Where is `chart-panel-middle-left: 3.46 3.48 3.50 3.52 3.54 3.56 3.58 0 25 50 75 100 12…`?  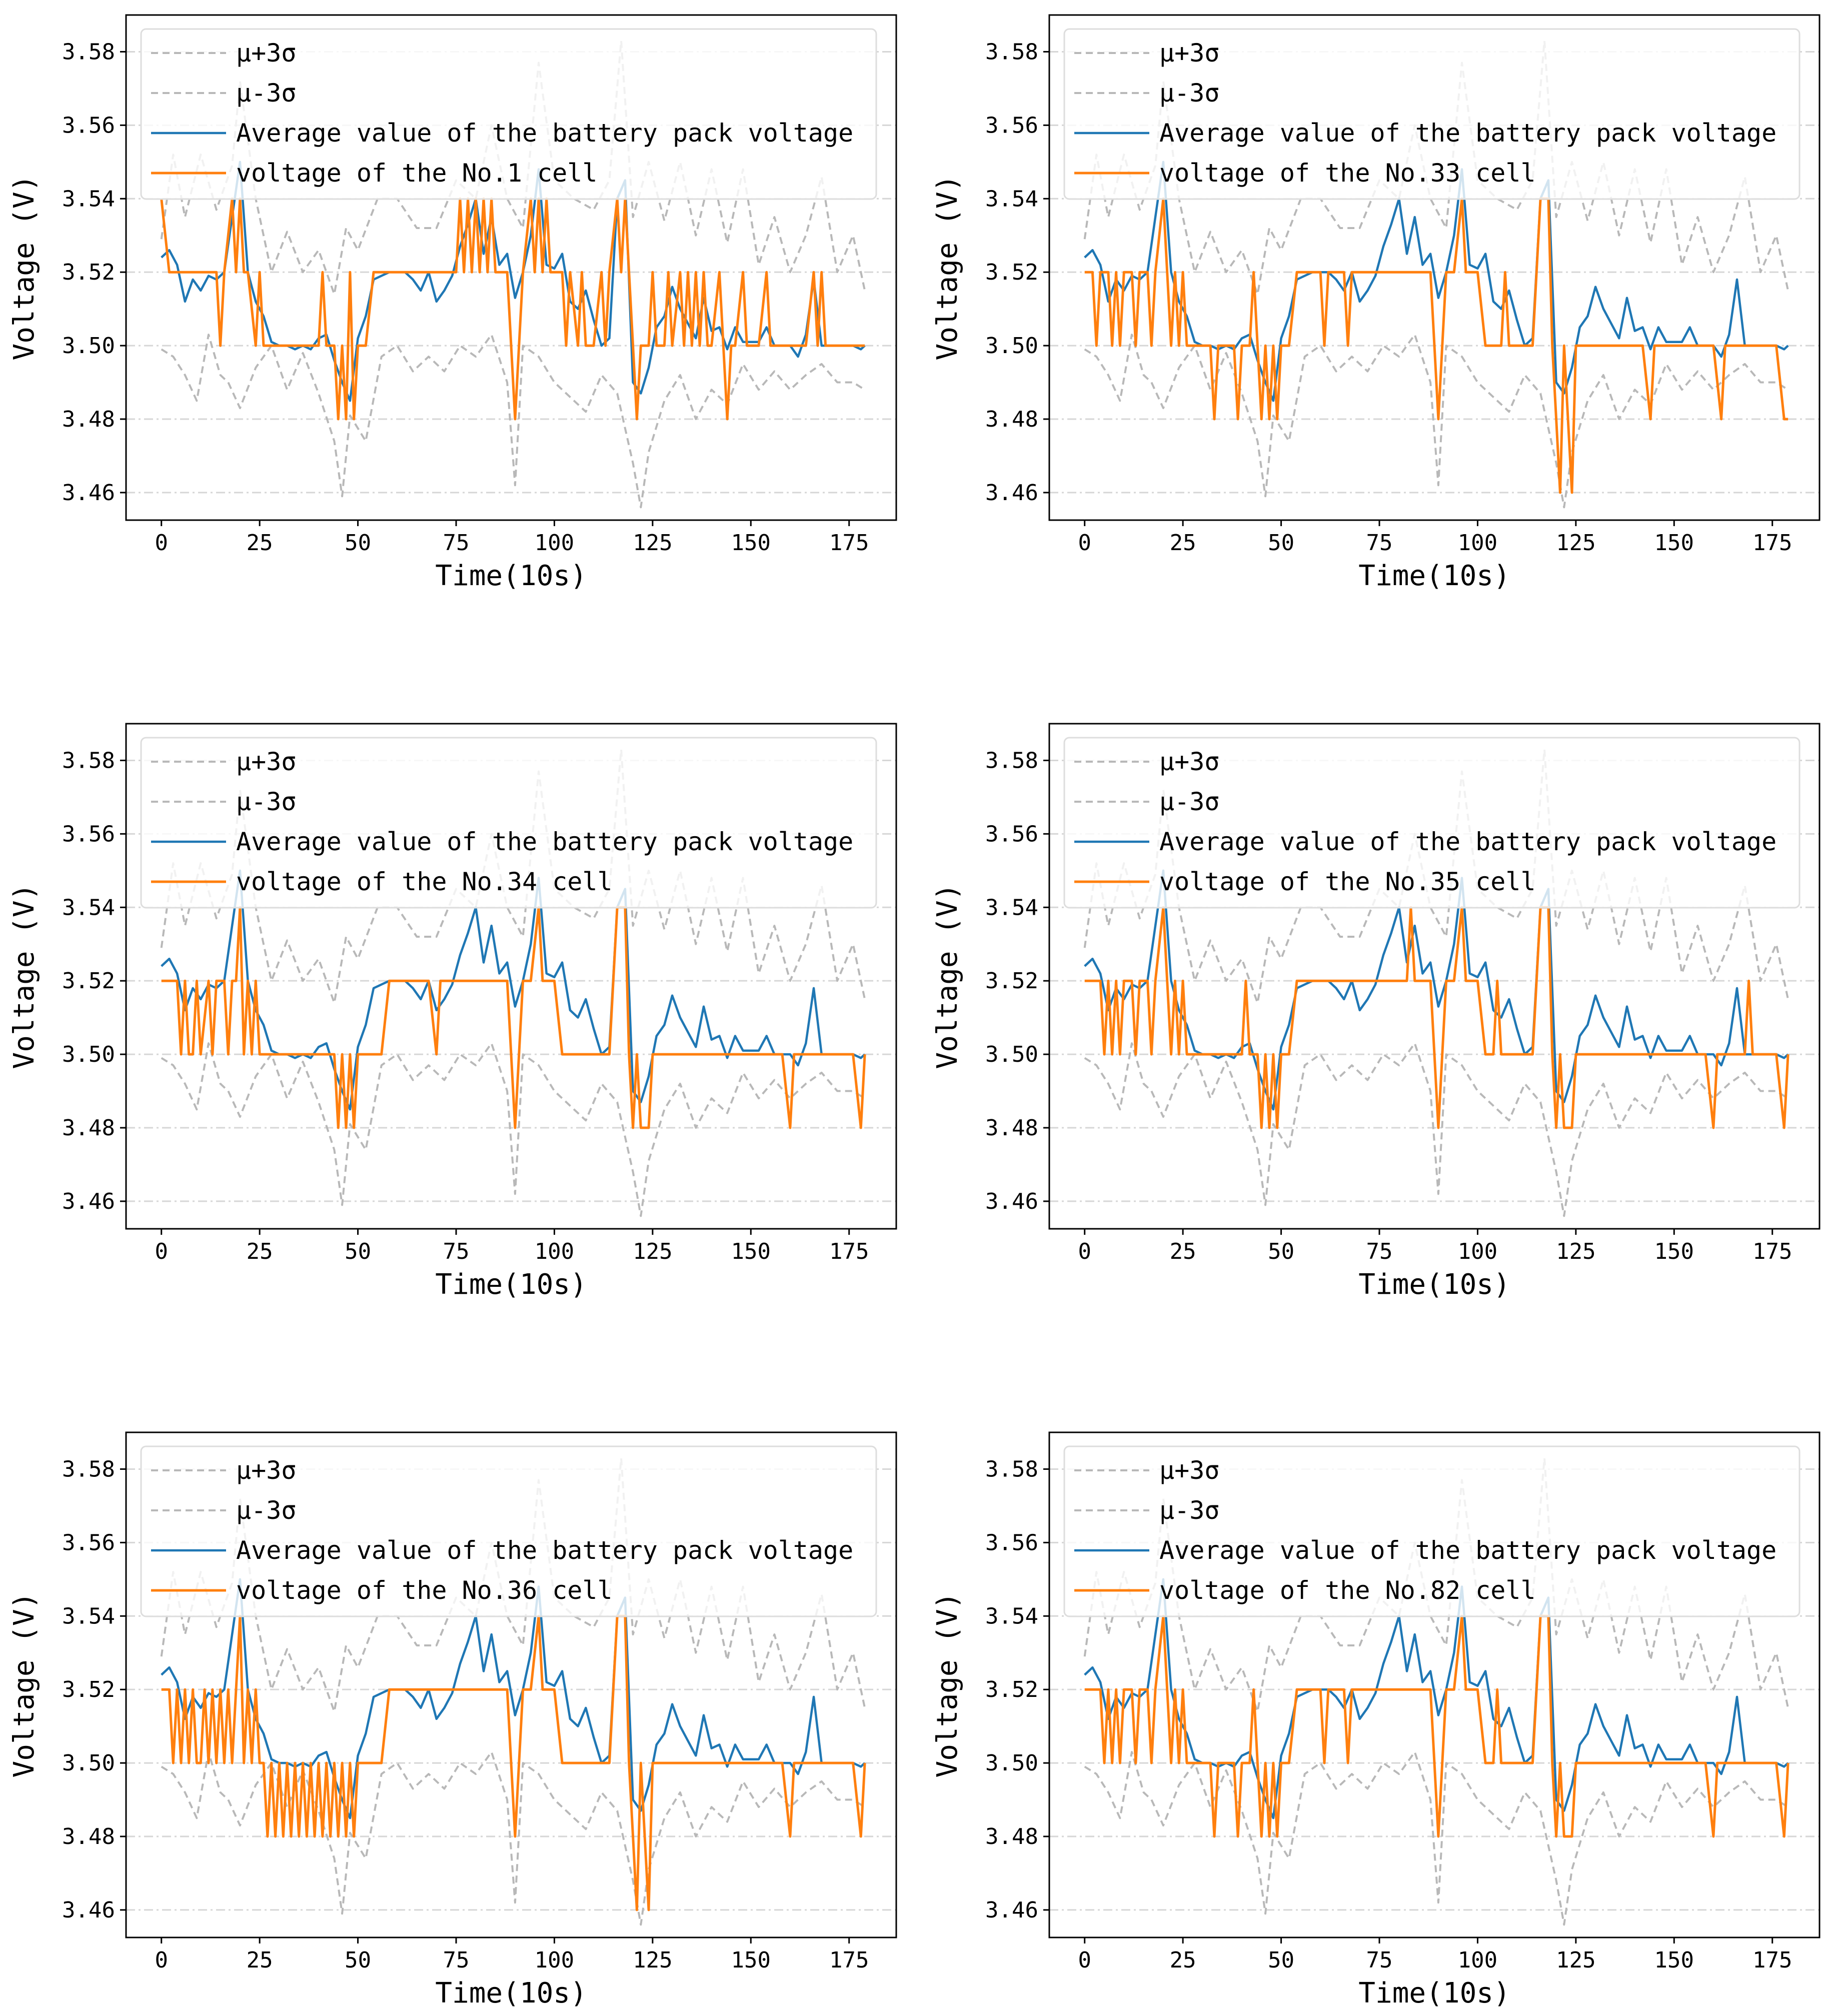
chart-panel-middle-left: 3.46 3.48 3.50 3.52 3.54 3.56 3.58 0 25 50 75 100 12… is located at coordinates (452, 1012).